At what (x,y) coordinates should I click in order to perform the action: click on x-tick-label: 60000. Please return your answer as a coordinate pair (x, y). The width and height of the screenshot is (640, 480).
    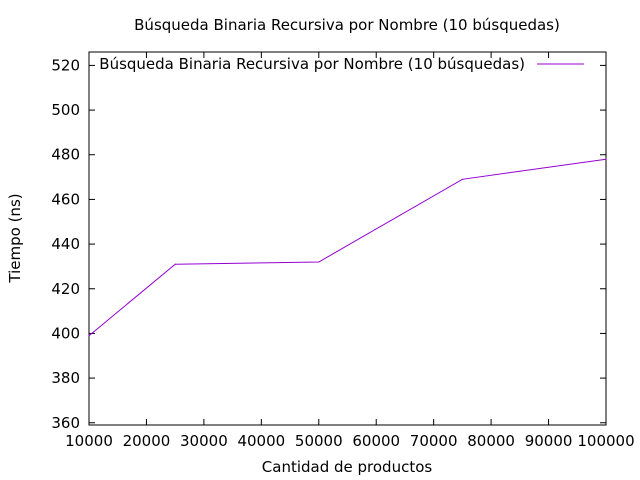
    Looking at the image, I should click on (376, 441).